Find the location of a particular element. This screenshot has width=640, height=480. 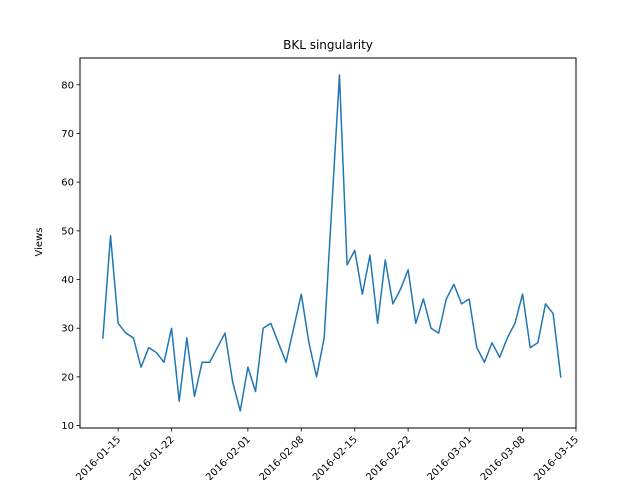

y-axis-label: Views is located at coordinates (39, 242).